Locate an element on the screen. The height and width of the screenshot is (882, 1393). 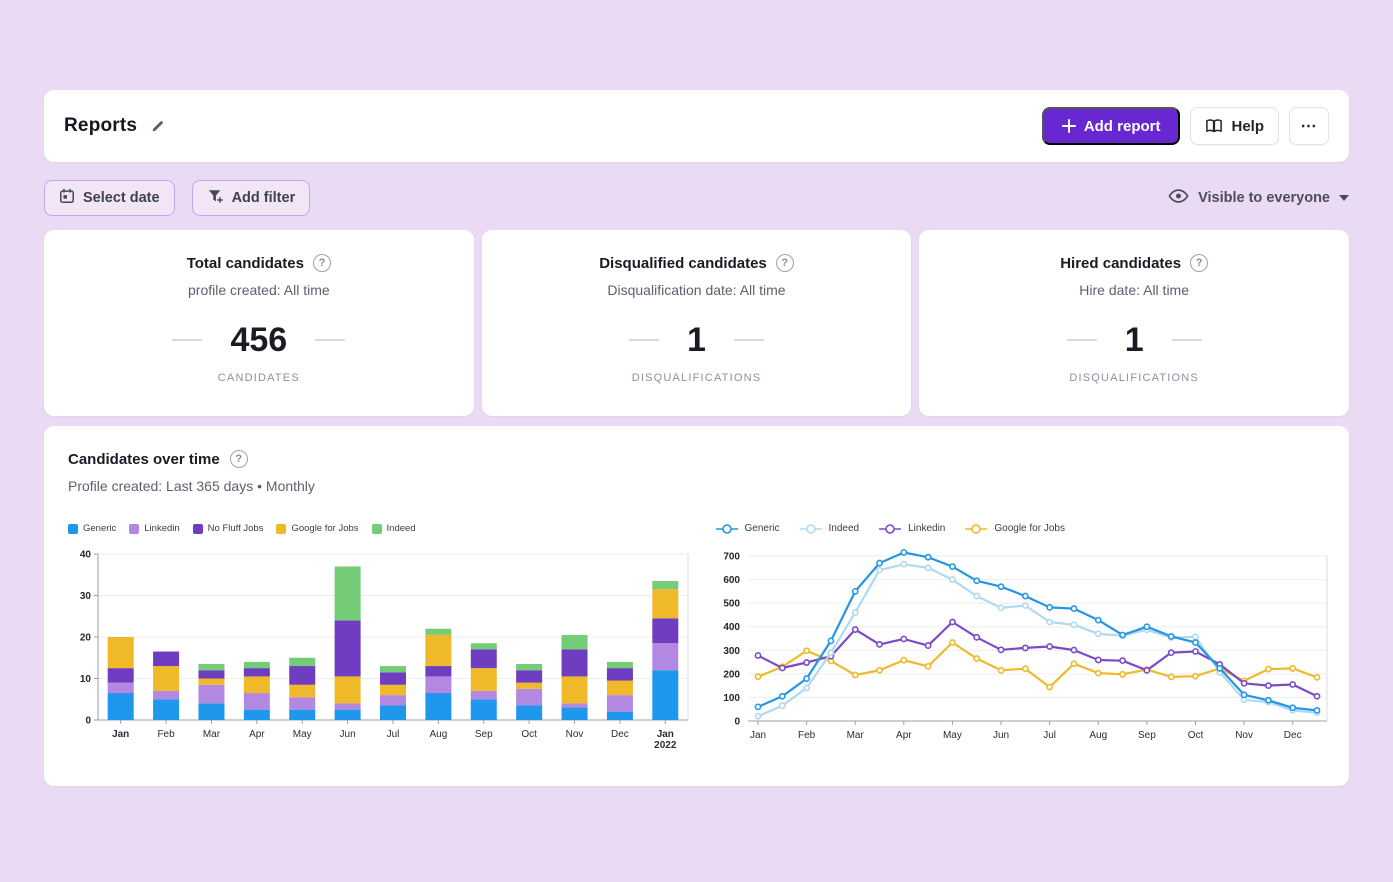
help-button: Help is located at coordinates (1234, 126).